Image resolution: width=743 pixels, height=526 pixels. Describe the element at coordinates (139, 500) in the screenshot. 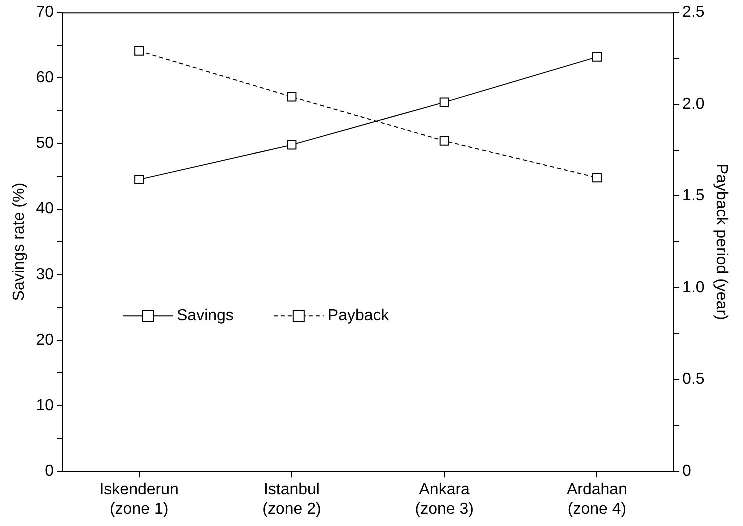

I see `x-tick-label: Iskenderun (zone 1)` at that location.